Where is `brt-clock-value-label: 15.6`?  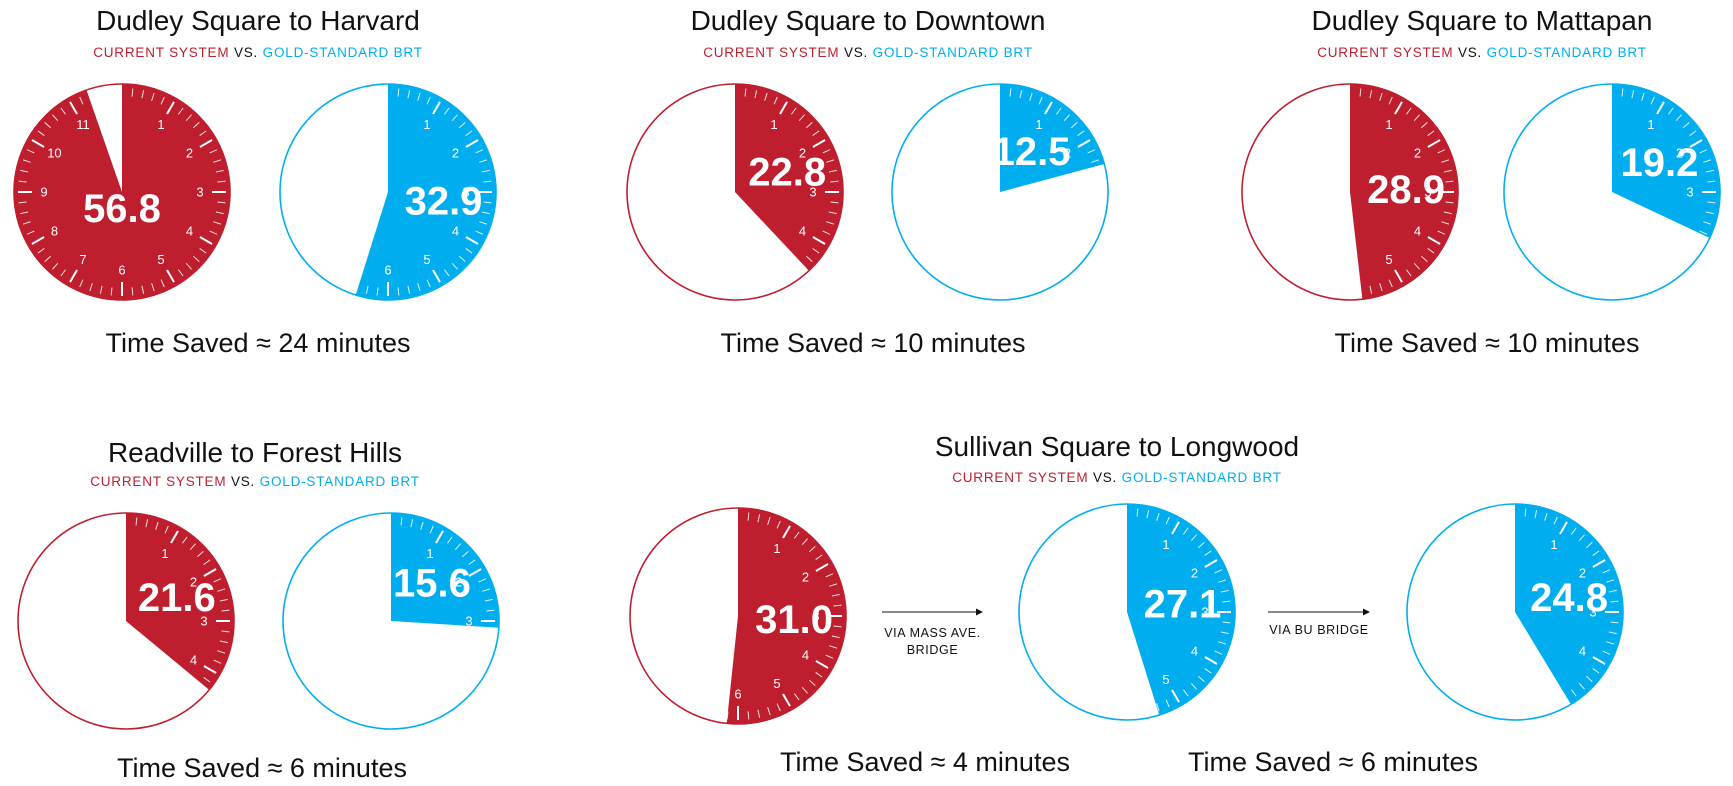
brt-clock-value-label: 15.6 is located at coordinates (432, 584).